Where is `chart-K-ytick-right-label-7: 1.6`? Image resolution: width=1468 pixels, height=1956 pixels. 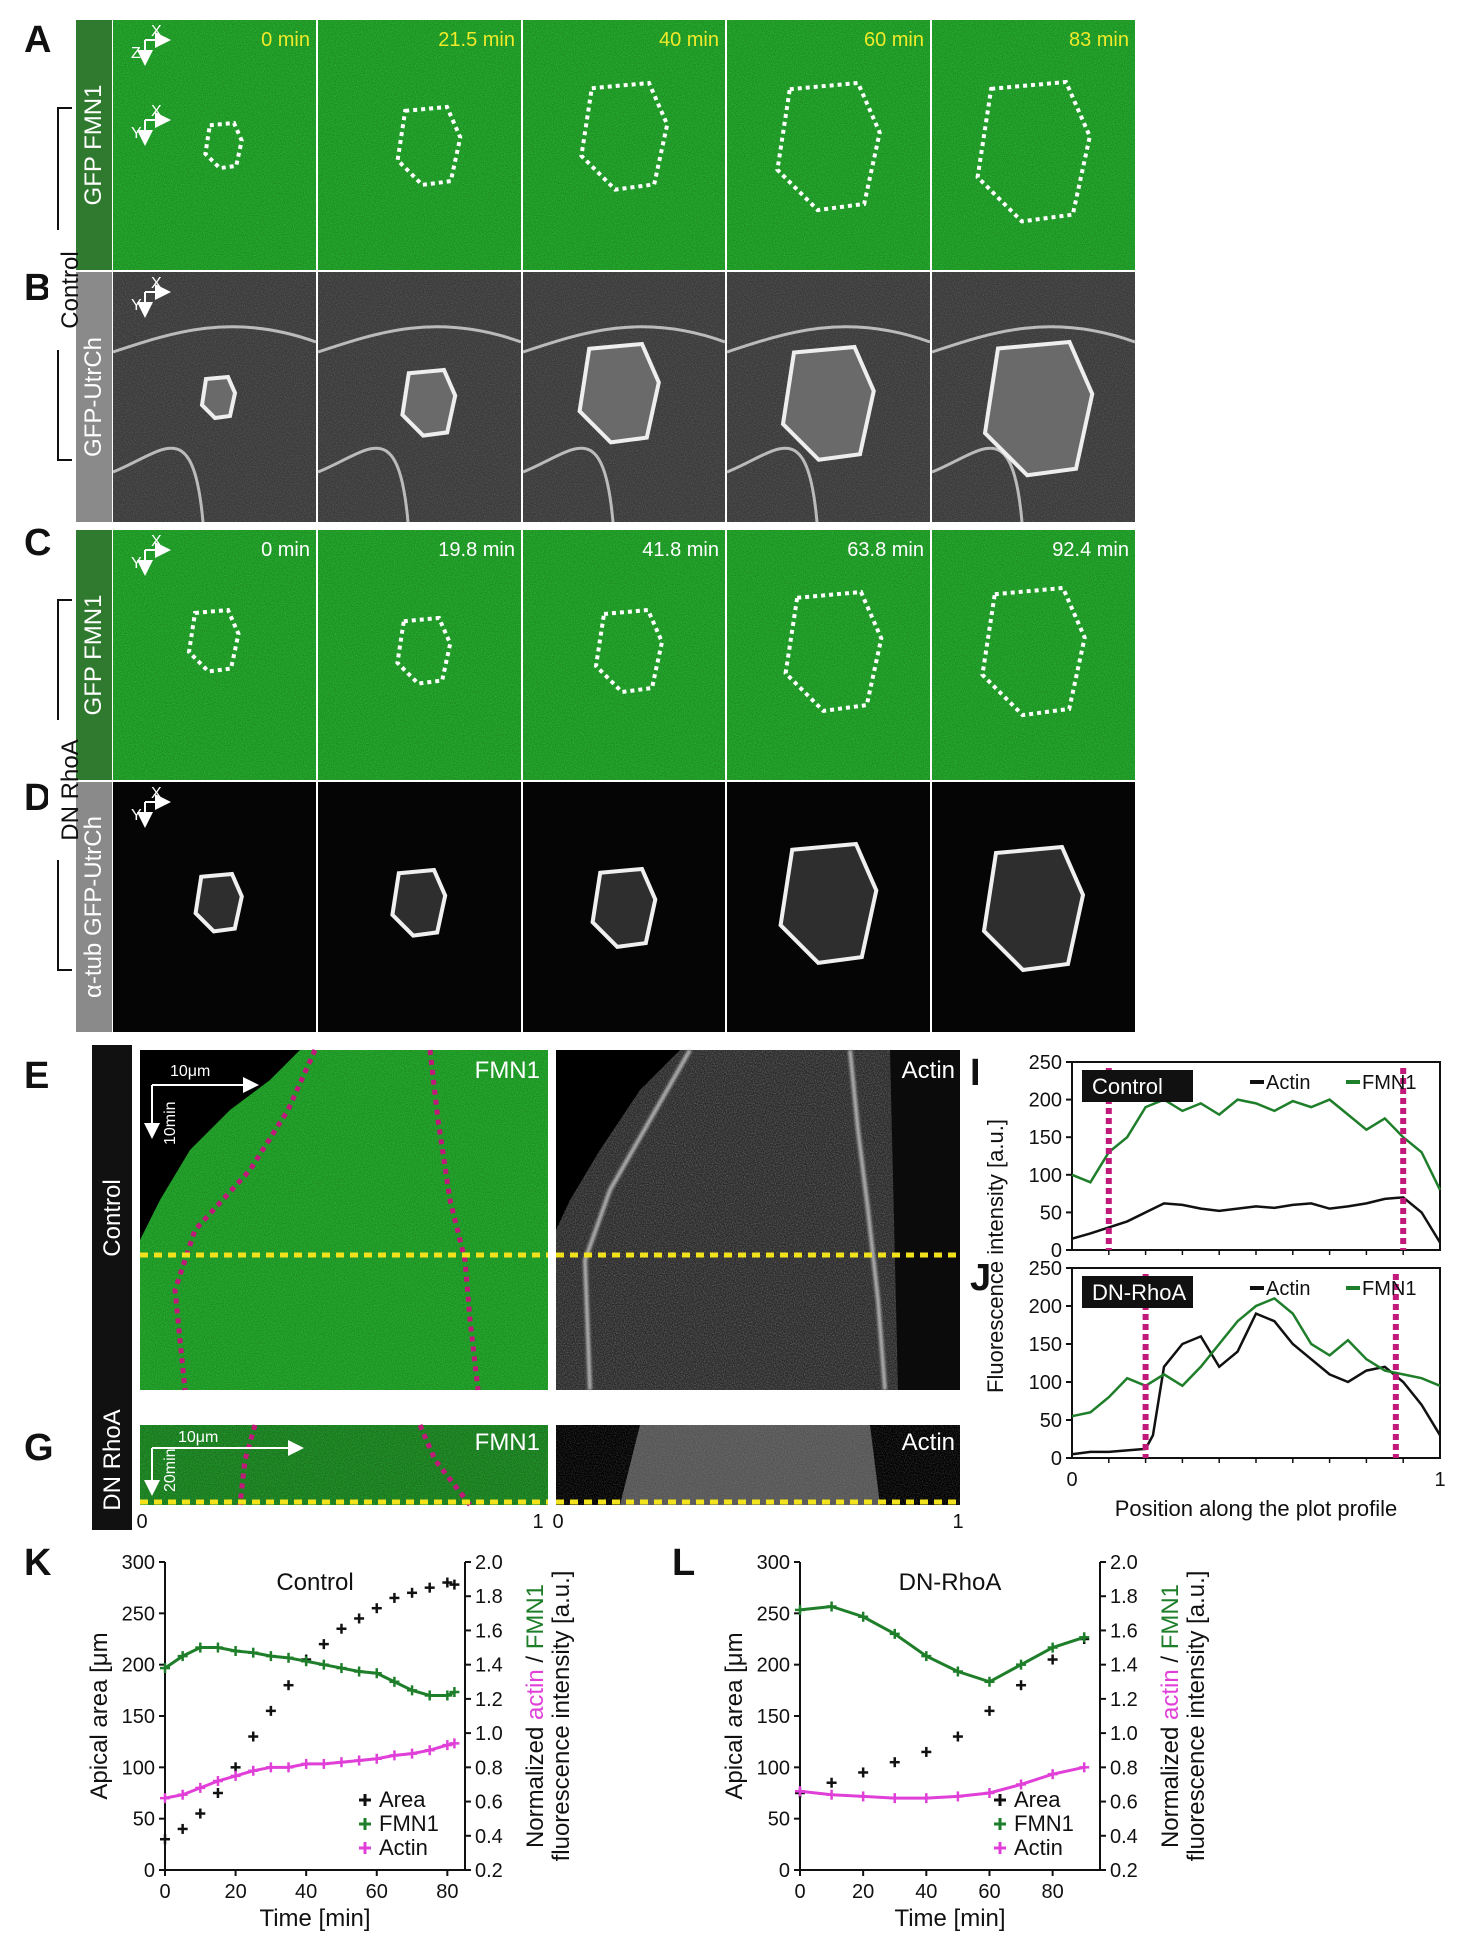
chart-K-ytick-right-label-7: 1.6 is located at coordinates (489, 1631).